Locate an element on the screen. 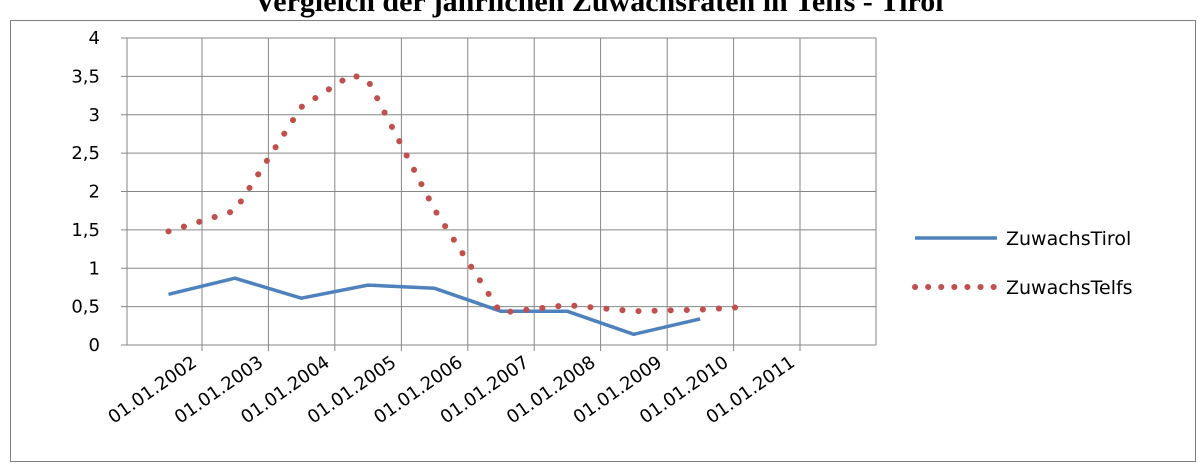 The image size is (1198, 464). y-axis-ticks: 0 0,5 1 1,5 2 2,5 3 3,5 4 is located at coordinates (85, 192).